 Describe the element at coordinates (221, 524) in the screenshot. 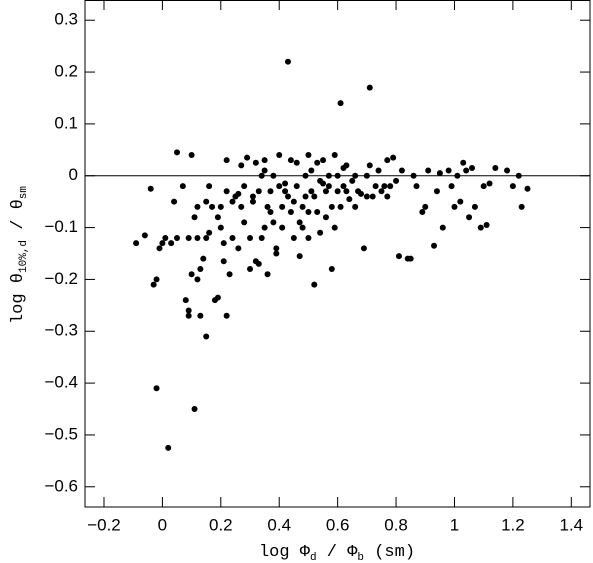

I see `x-tick-label: 0.2` at that location.